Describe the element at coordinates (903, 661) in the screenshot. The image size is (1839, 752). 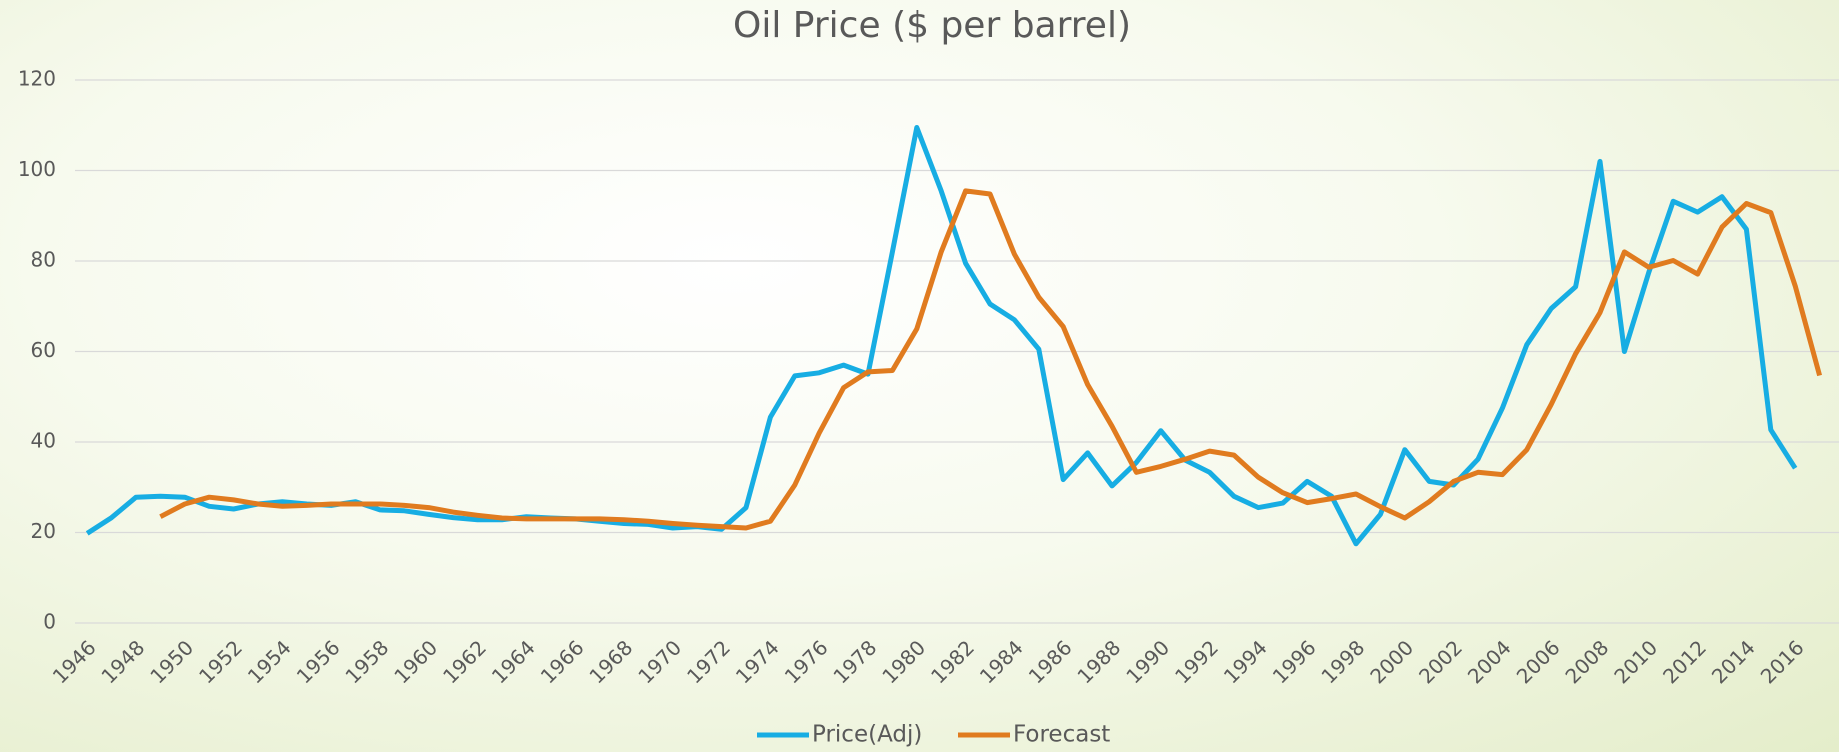
I see `x-tick-label: 1980` at that location.